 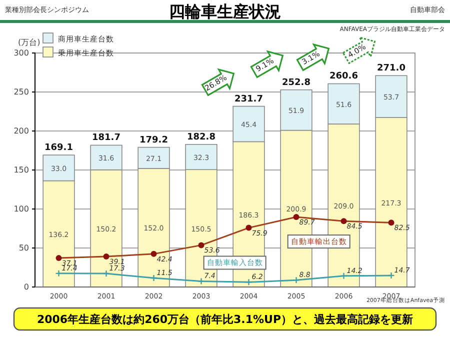 What do you see at coordinates (201, 137) in the screenshot?
I see `total-label: 182.8` at bounding box center [201, 137].